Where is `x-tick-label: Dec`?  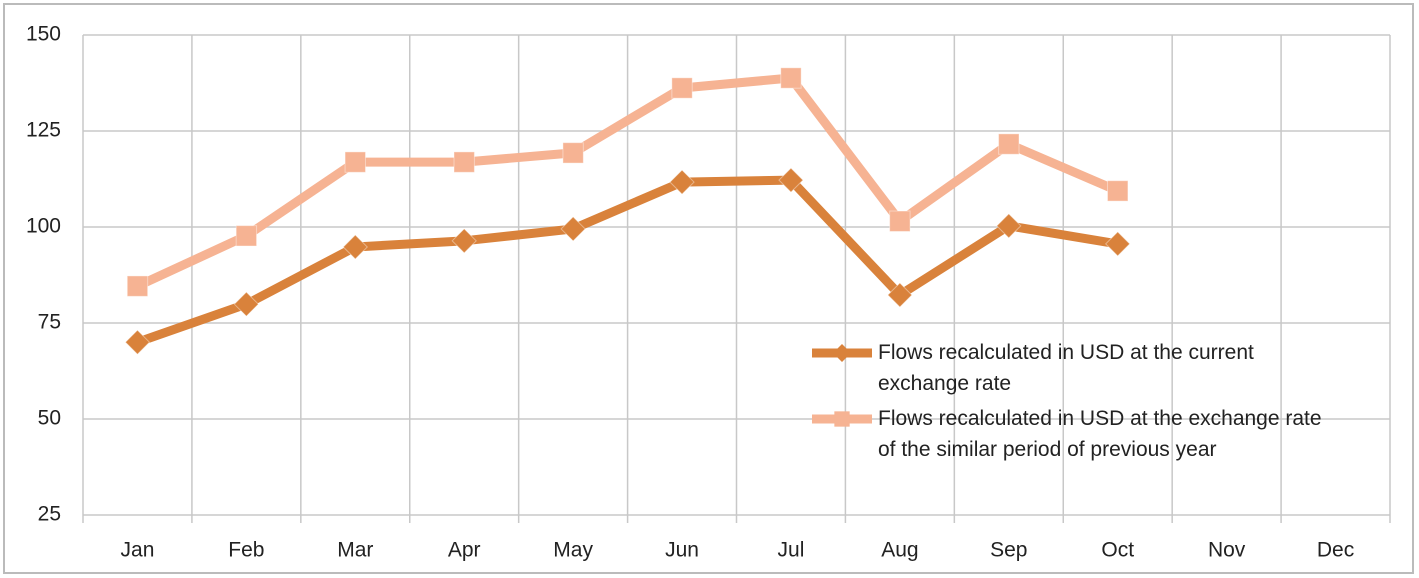 x-tick-label: Dec is located at coordinates (1335, 550).